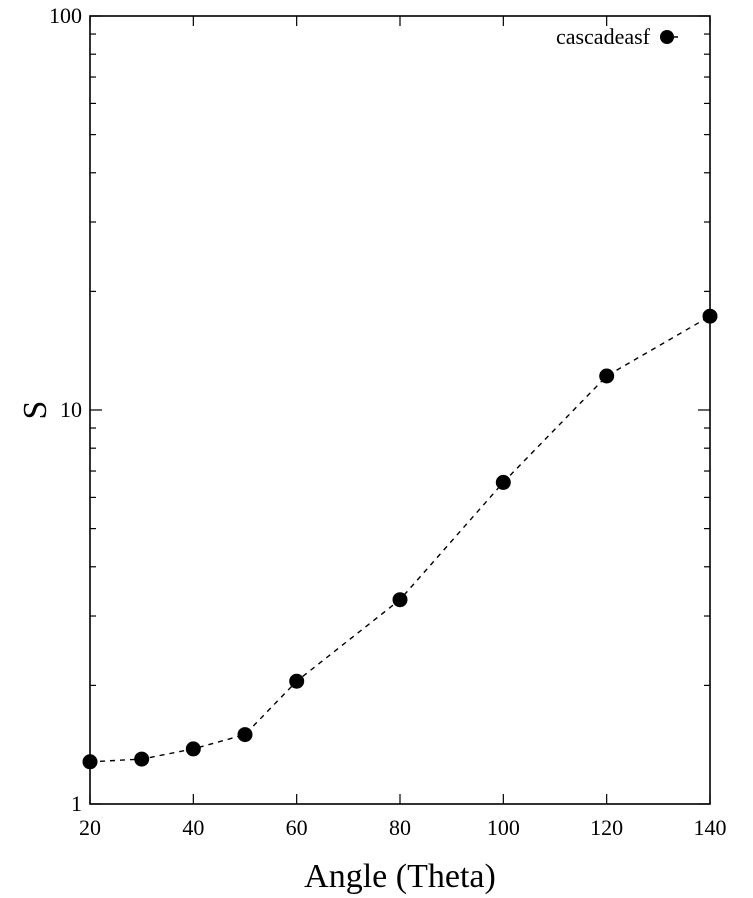 The height and width of the screenshot is (898, 753). Describe the element at coordinates (76, 803) in the screenshot. I see `y-tick-label: 1` at that location.